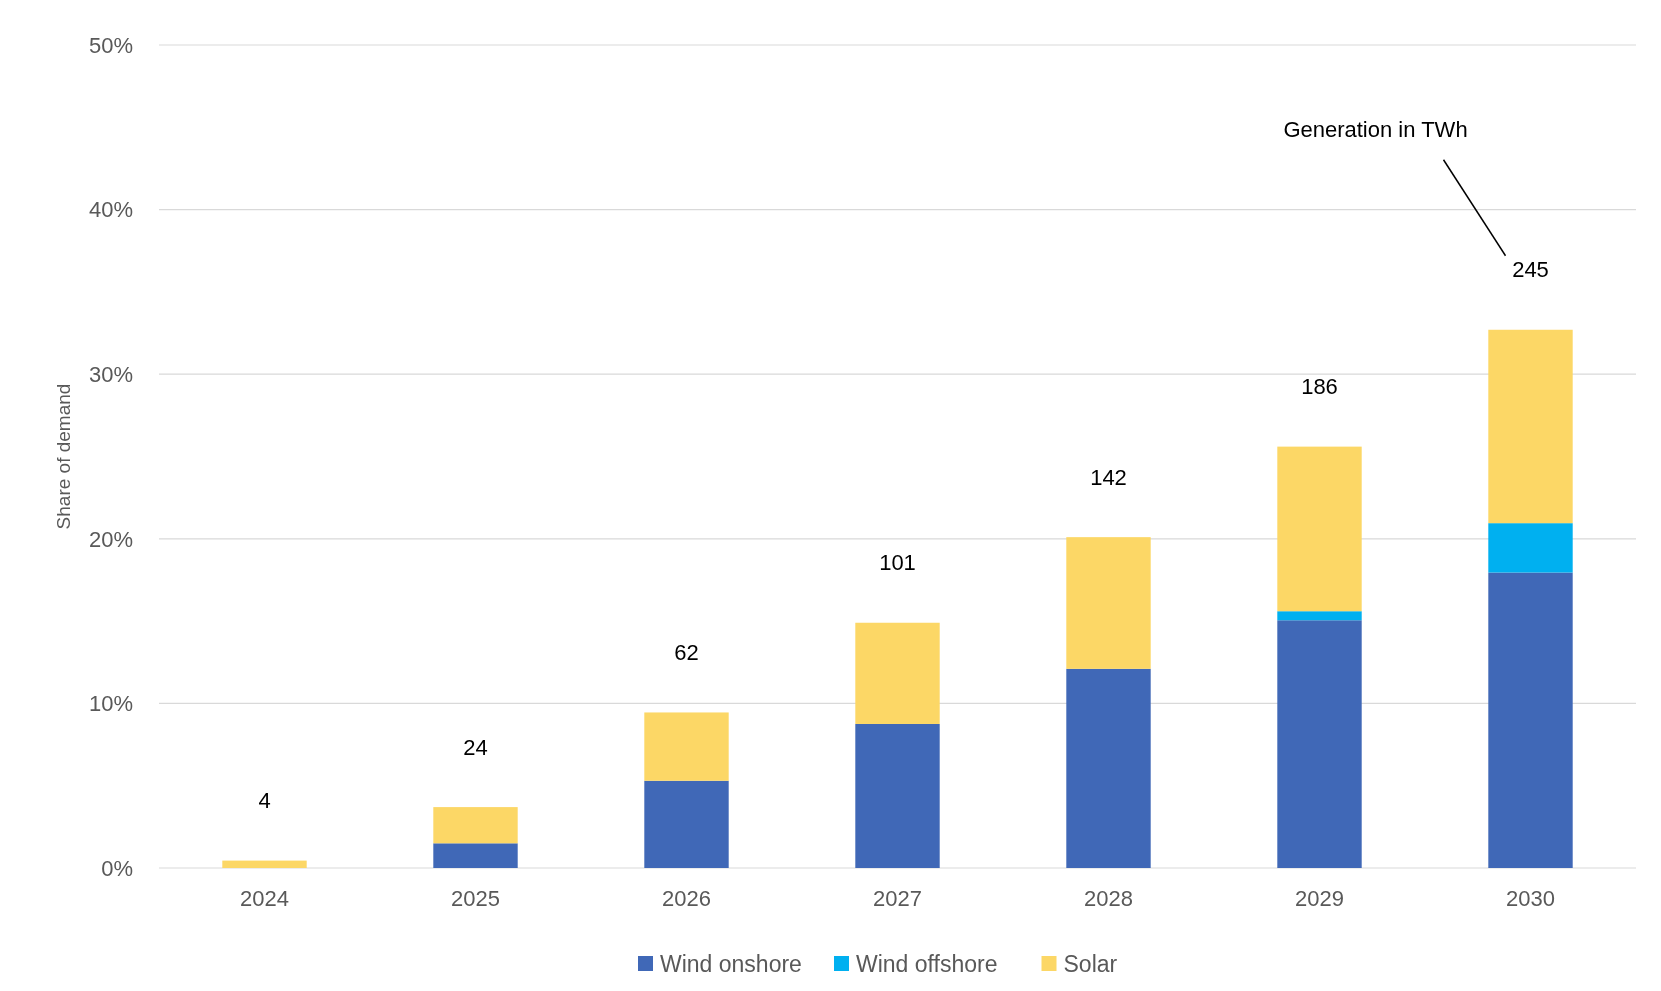 This screenshot has width=1661, height=991. I want to click on annotation: 24, so click(475, 747).